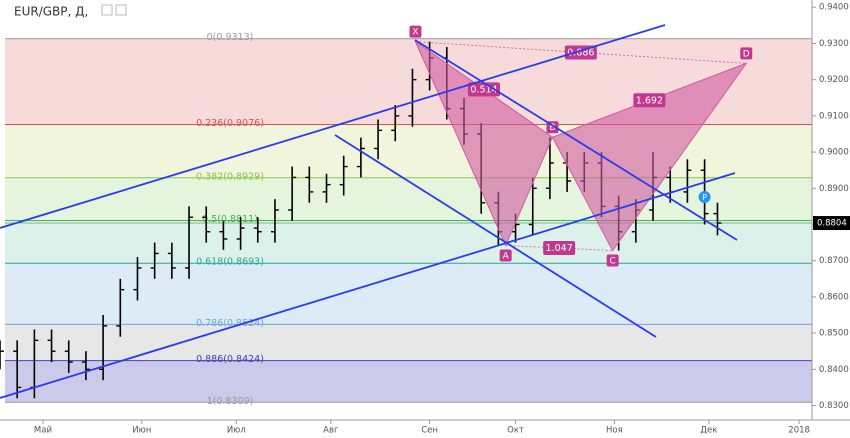 The image size is (850, 438). Describe the element at coordinates (230, 37) in the screenshot. I see `fib-label: 0(0.9313)` at that location.